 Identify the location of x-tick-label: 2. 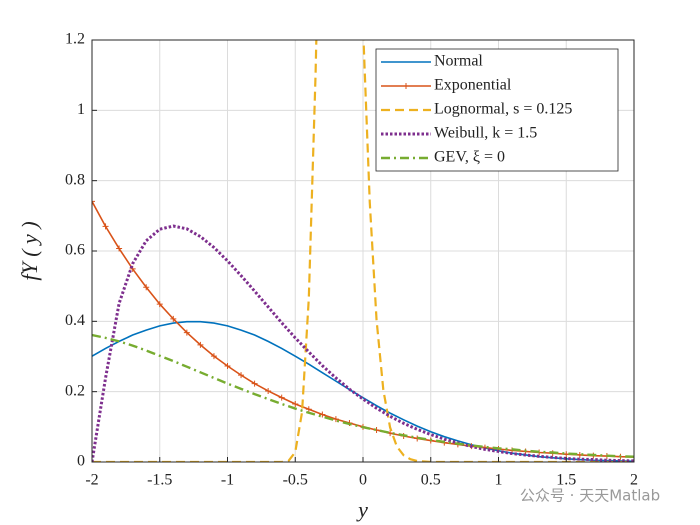
(634, 480).